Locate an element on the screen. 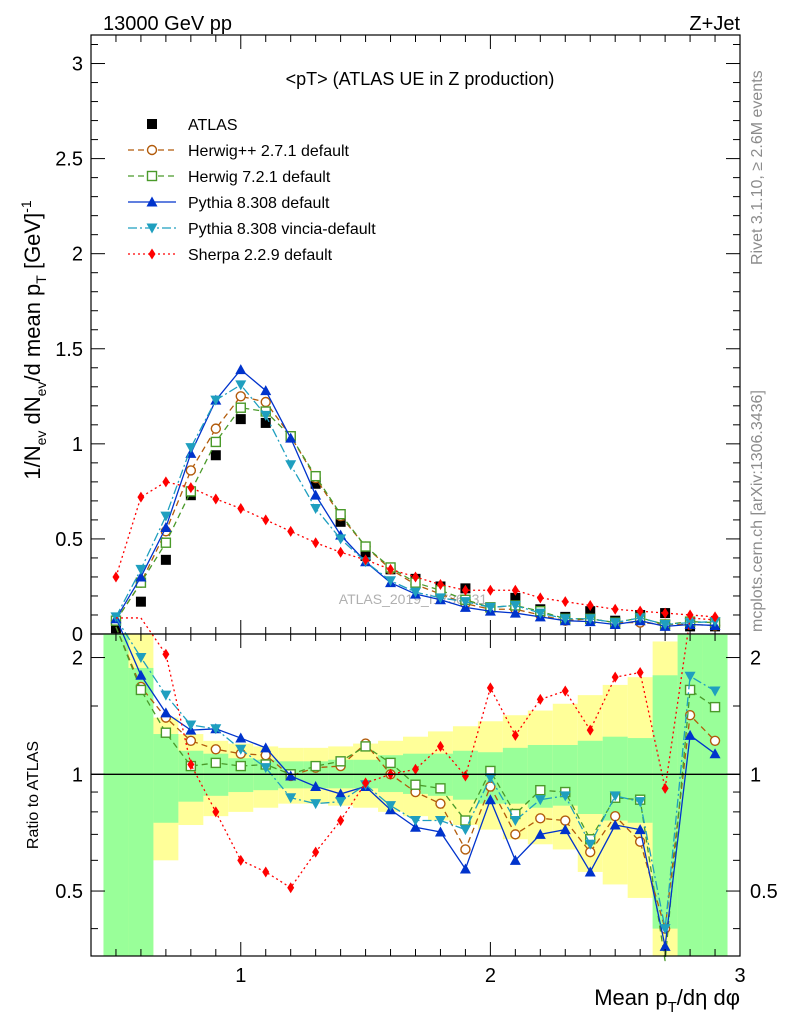  legend-entry-pythia-8-308-default: Pythia 8.308 default is located at coordinates (229, 203).